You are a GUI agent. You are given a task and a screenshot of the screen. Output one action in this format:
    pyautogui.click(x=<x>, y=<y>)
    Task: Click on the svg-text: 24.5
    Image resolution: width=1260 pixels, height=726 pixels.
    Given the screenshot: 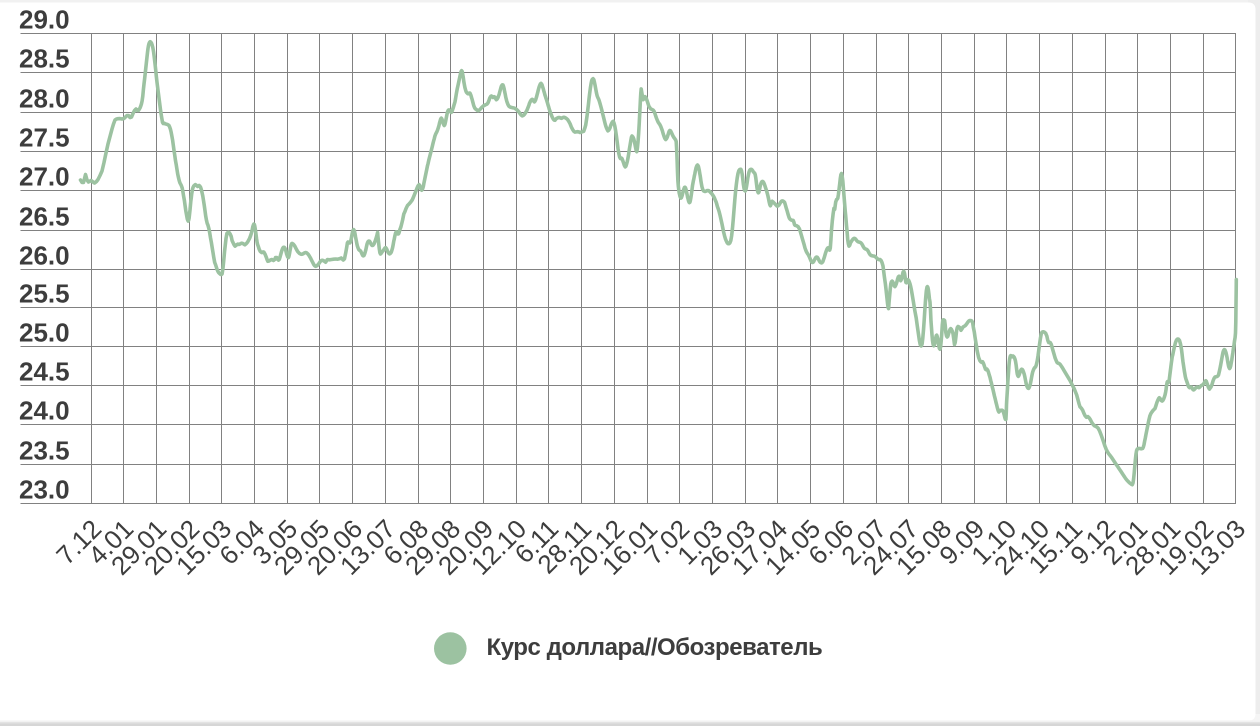 What is the action you would take?
    pyautogui.click(x=44, y=372)
    